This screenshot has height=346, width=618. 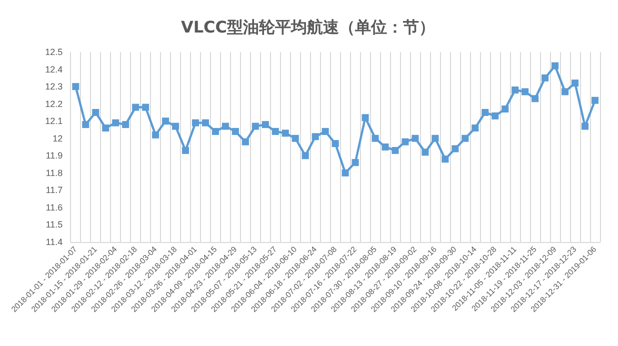 I want to click on y-tick-label: 12.4, so click(x=54, y=69).